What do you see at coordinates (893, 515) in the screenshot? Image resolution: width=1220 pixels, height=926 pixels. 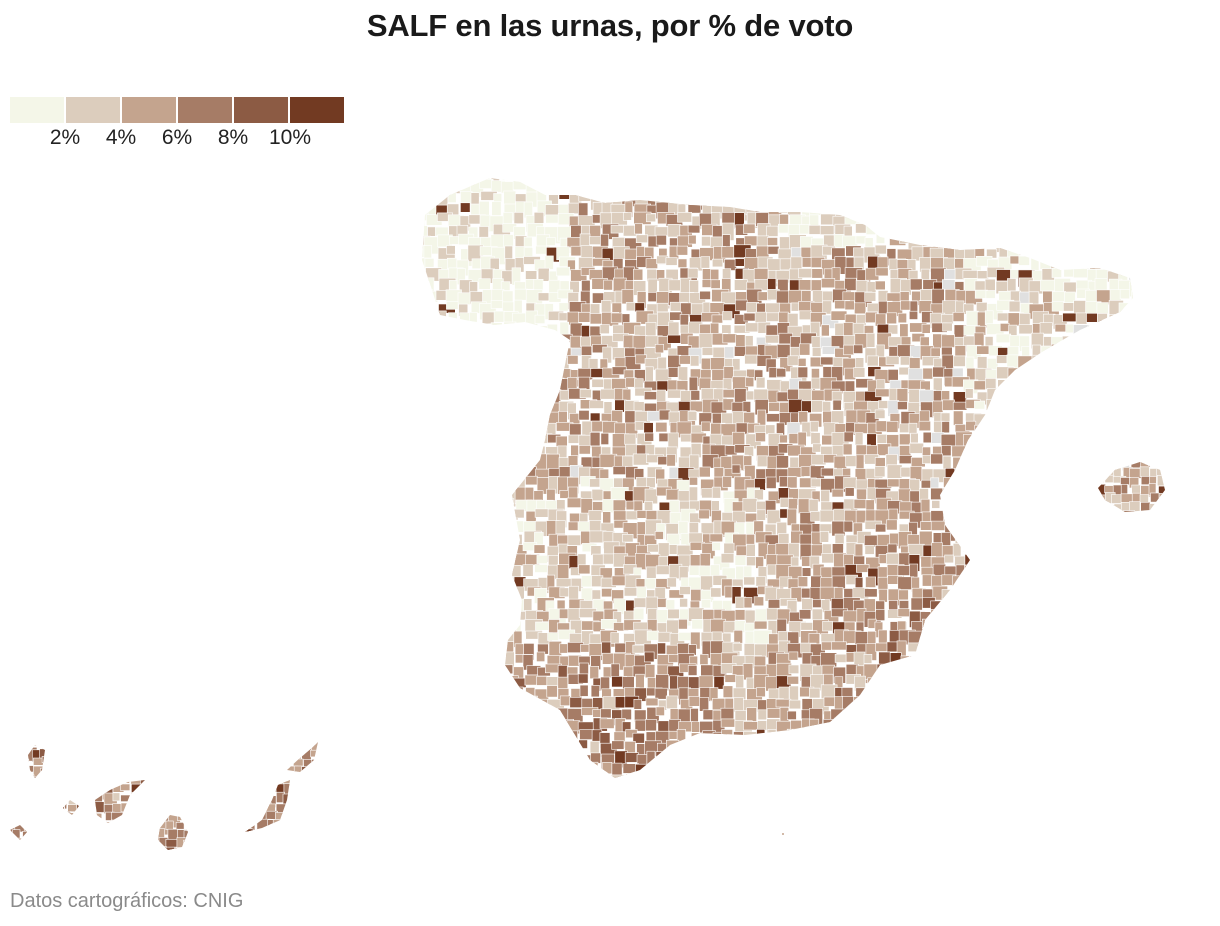 I see `municipality-2089` at bounding box center [893, 515].